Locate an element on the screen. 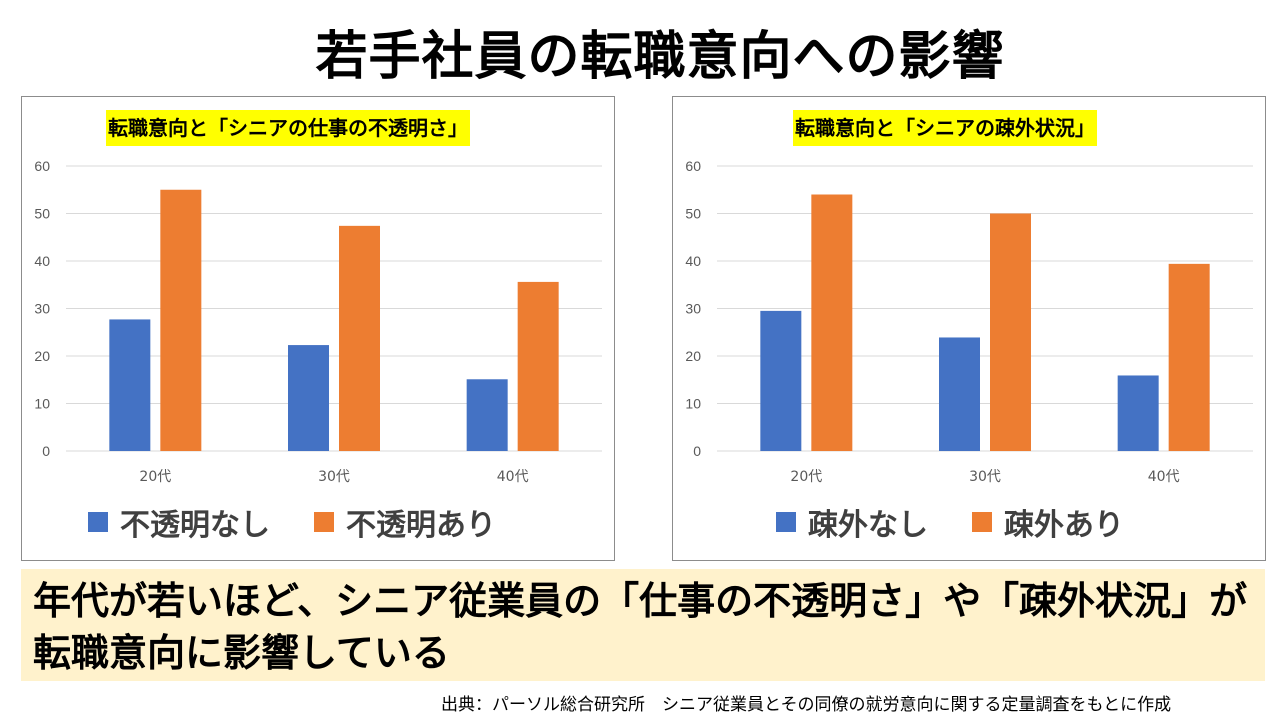 The width and height of the screenshot is (1280, 720). chart-legend: 不透明なし 不透明あり is located at coordinates (314, 522).